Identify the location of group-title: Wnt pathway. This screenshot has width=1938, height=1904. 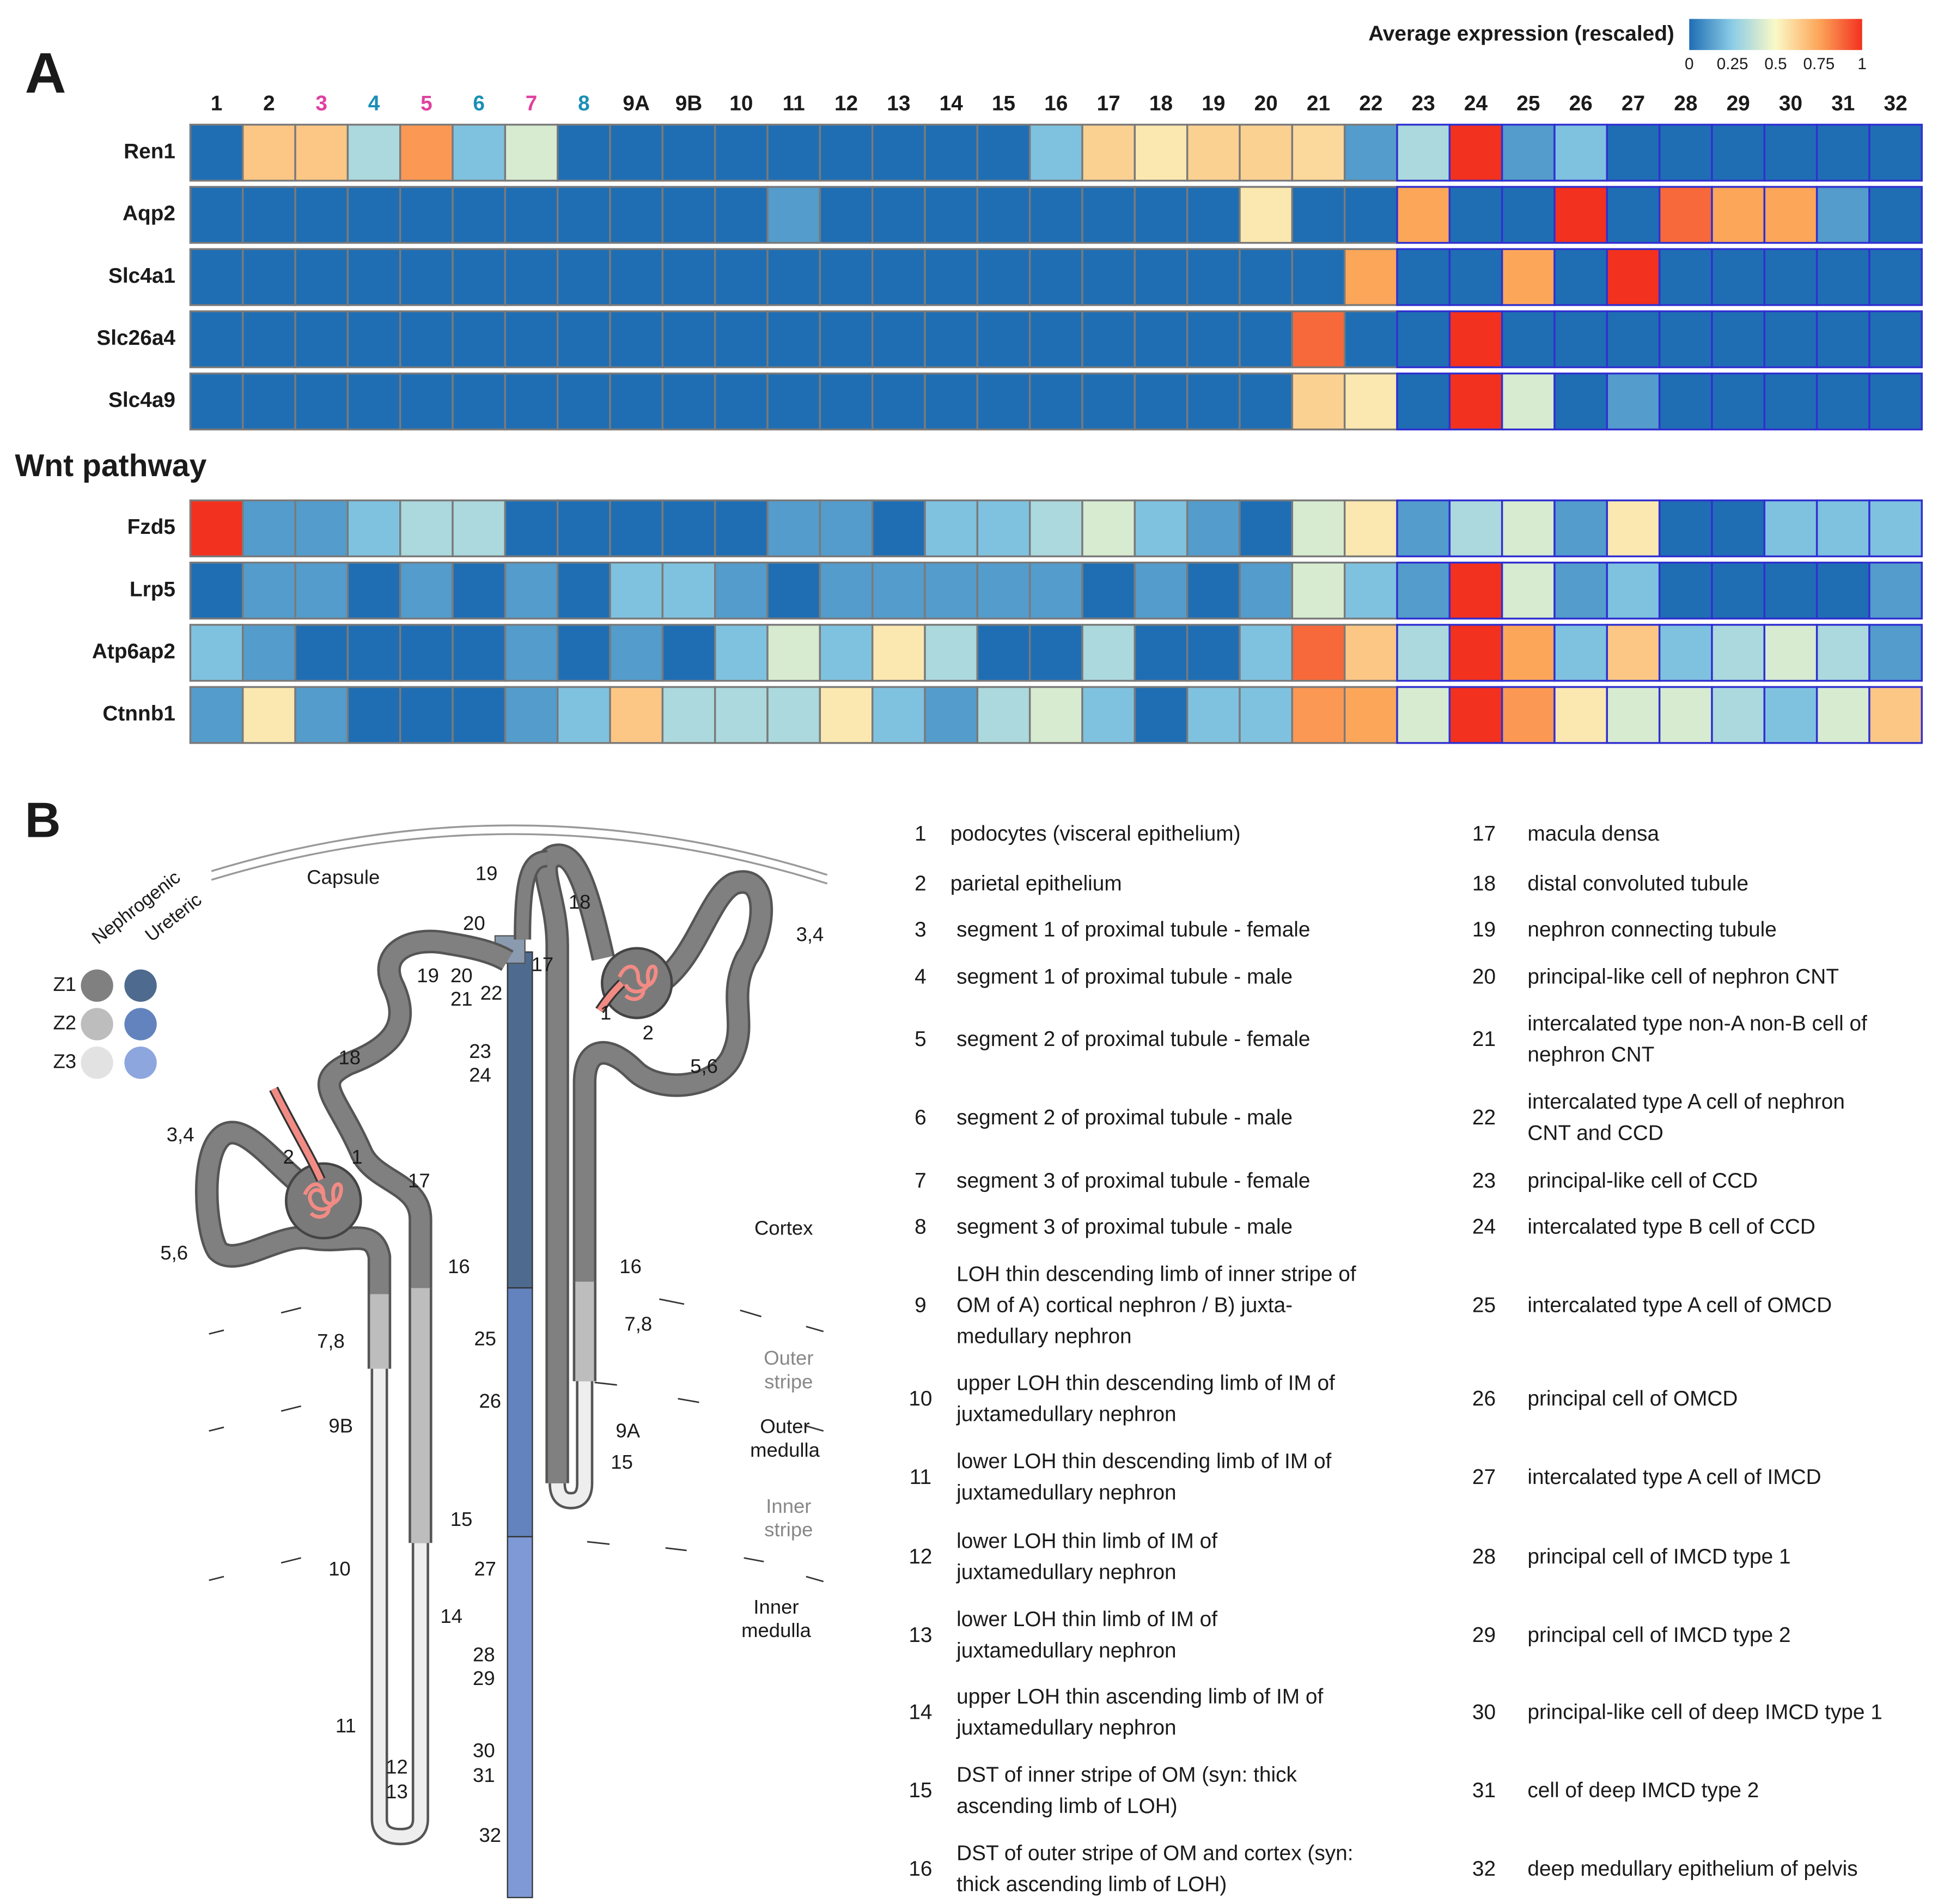
(110, 465).